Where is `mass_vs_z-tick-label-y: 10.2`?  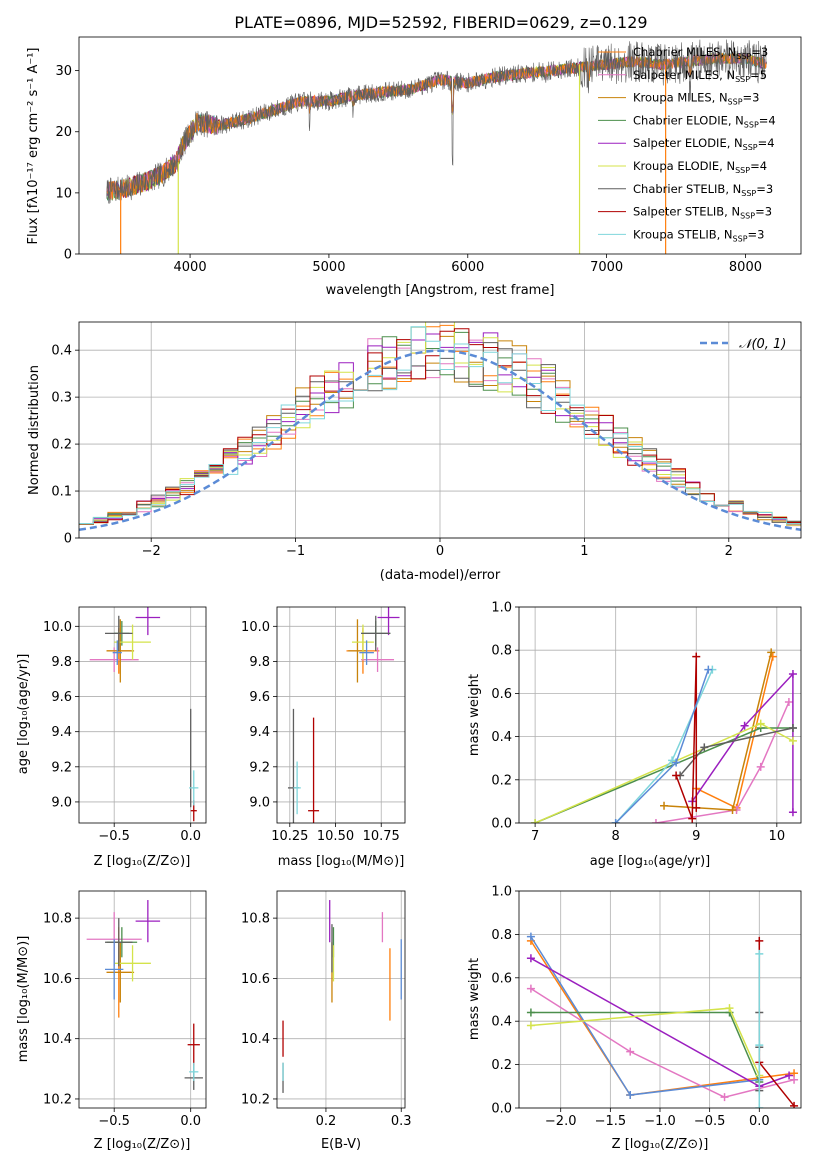
mass_vs_z-tick-label-y: 10.2 is located at coordinates (57, 1099).